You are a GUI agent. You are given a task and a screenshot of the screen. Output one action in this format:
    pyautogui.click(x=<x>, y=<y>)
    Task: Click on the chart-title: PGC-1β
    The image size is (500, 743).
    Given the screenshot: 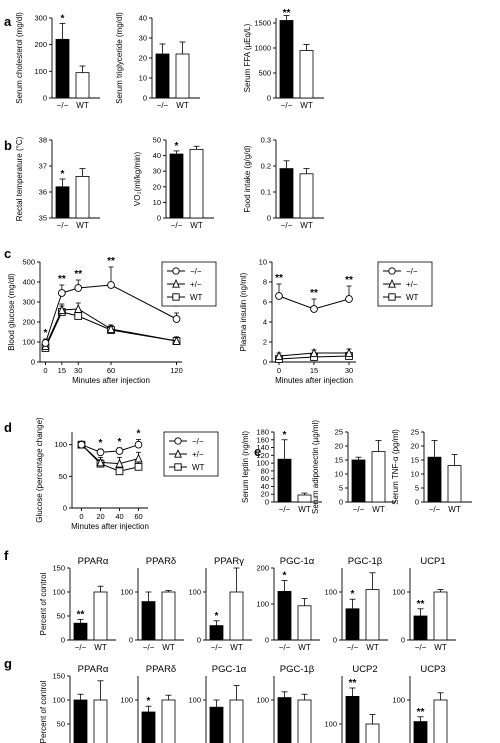 What is the action you would take?
    pyautogui.click(x=365, y=561)
    